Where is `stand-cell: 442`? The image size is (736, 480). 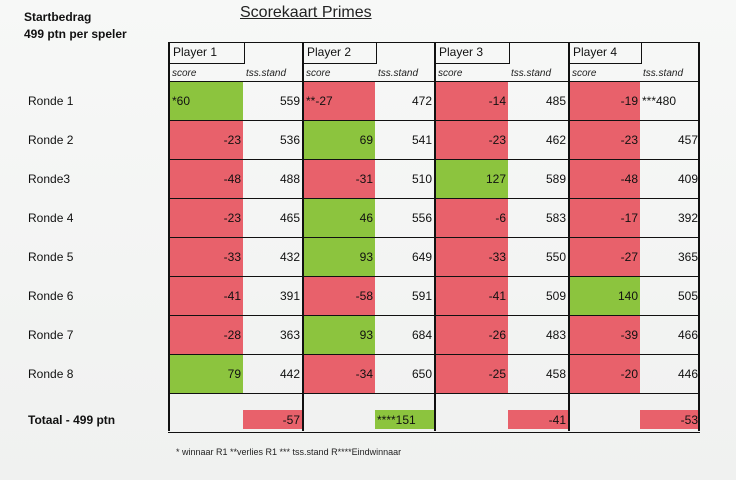 stand-cell: 442 is located at coordinates (289, 374).